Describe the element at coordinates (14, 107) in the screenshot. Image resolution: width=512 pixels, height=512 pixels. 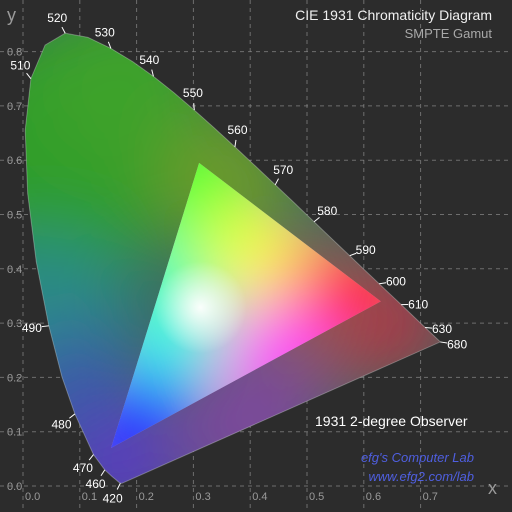
I see `y-tick-label: 0.7` at that location.